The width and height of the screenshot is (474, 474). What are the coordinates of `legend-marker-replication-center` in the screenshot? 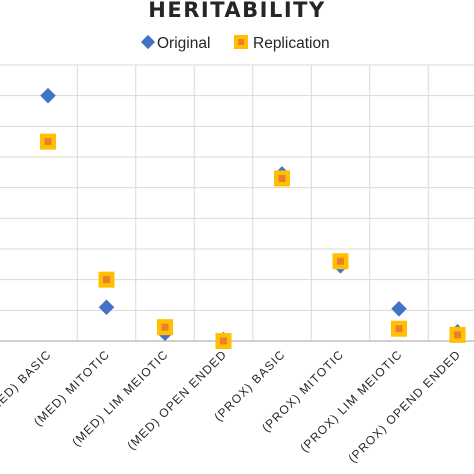 It's located at (241, 42).